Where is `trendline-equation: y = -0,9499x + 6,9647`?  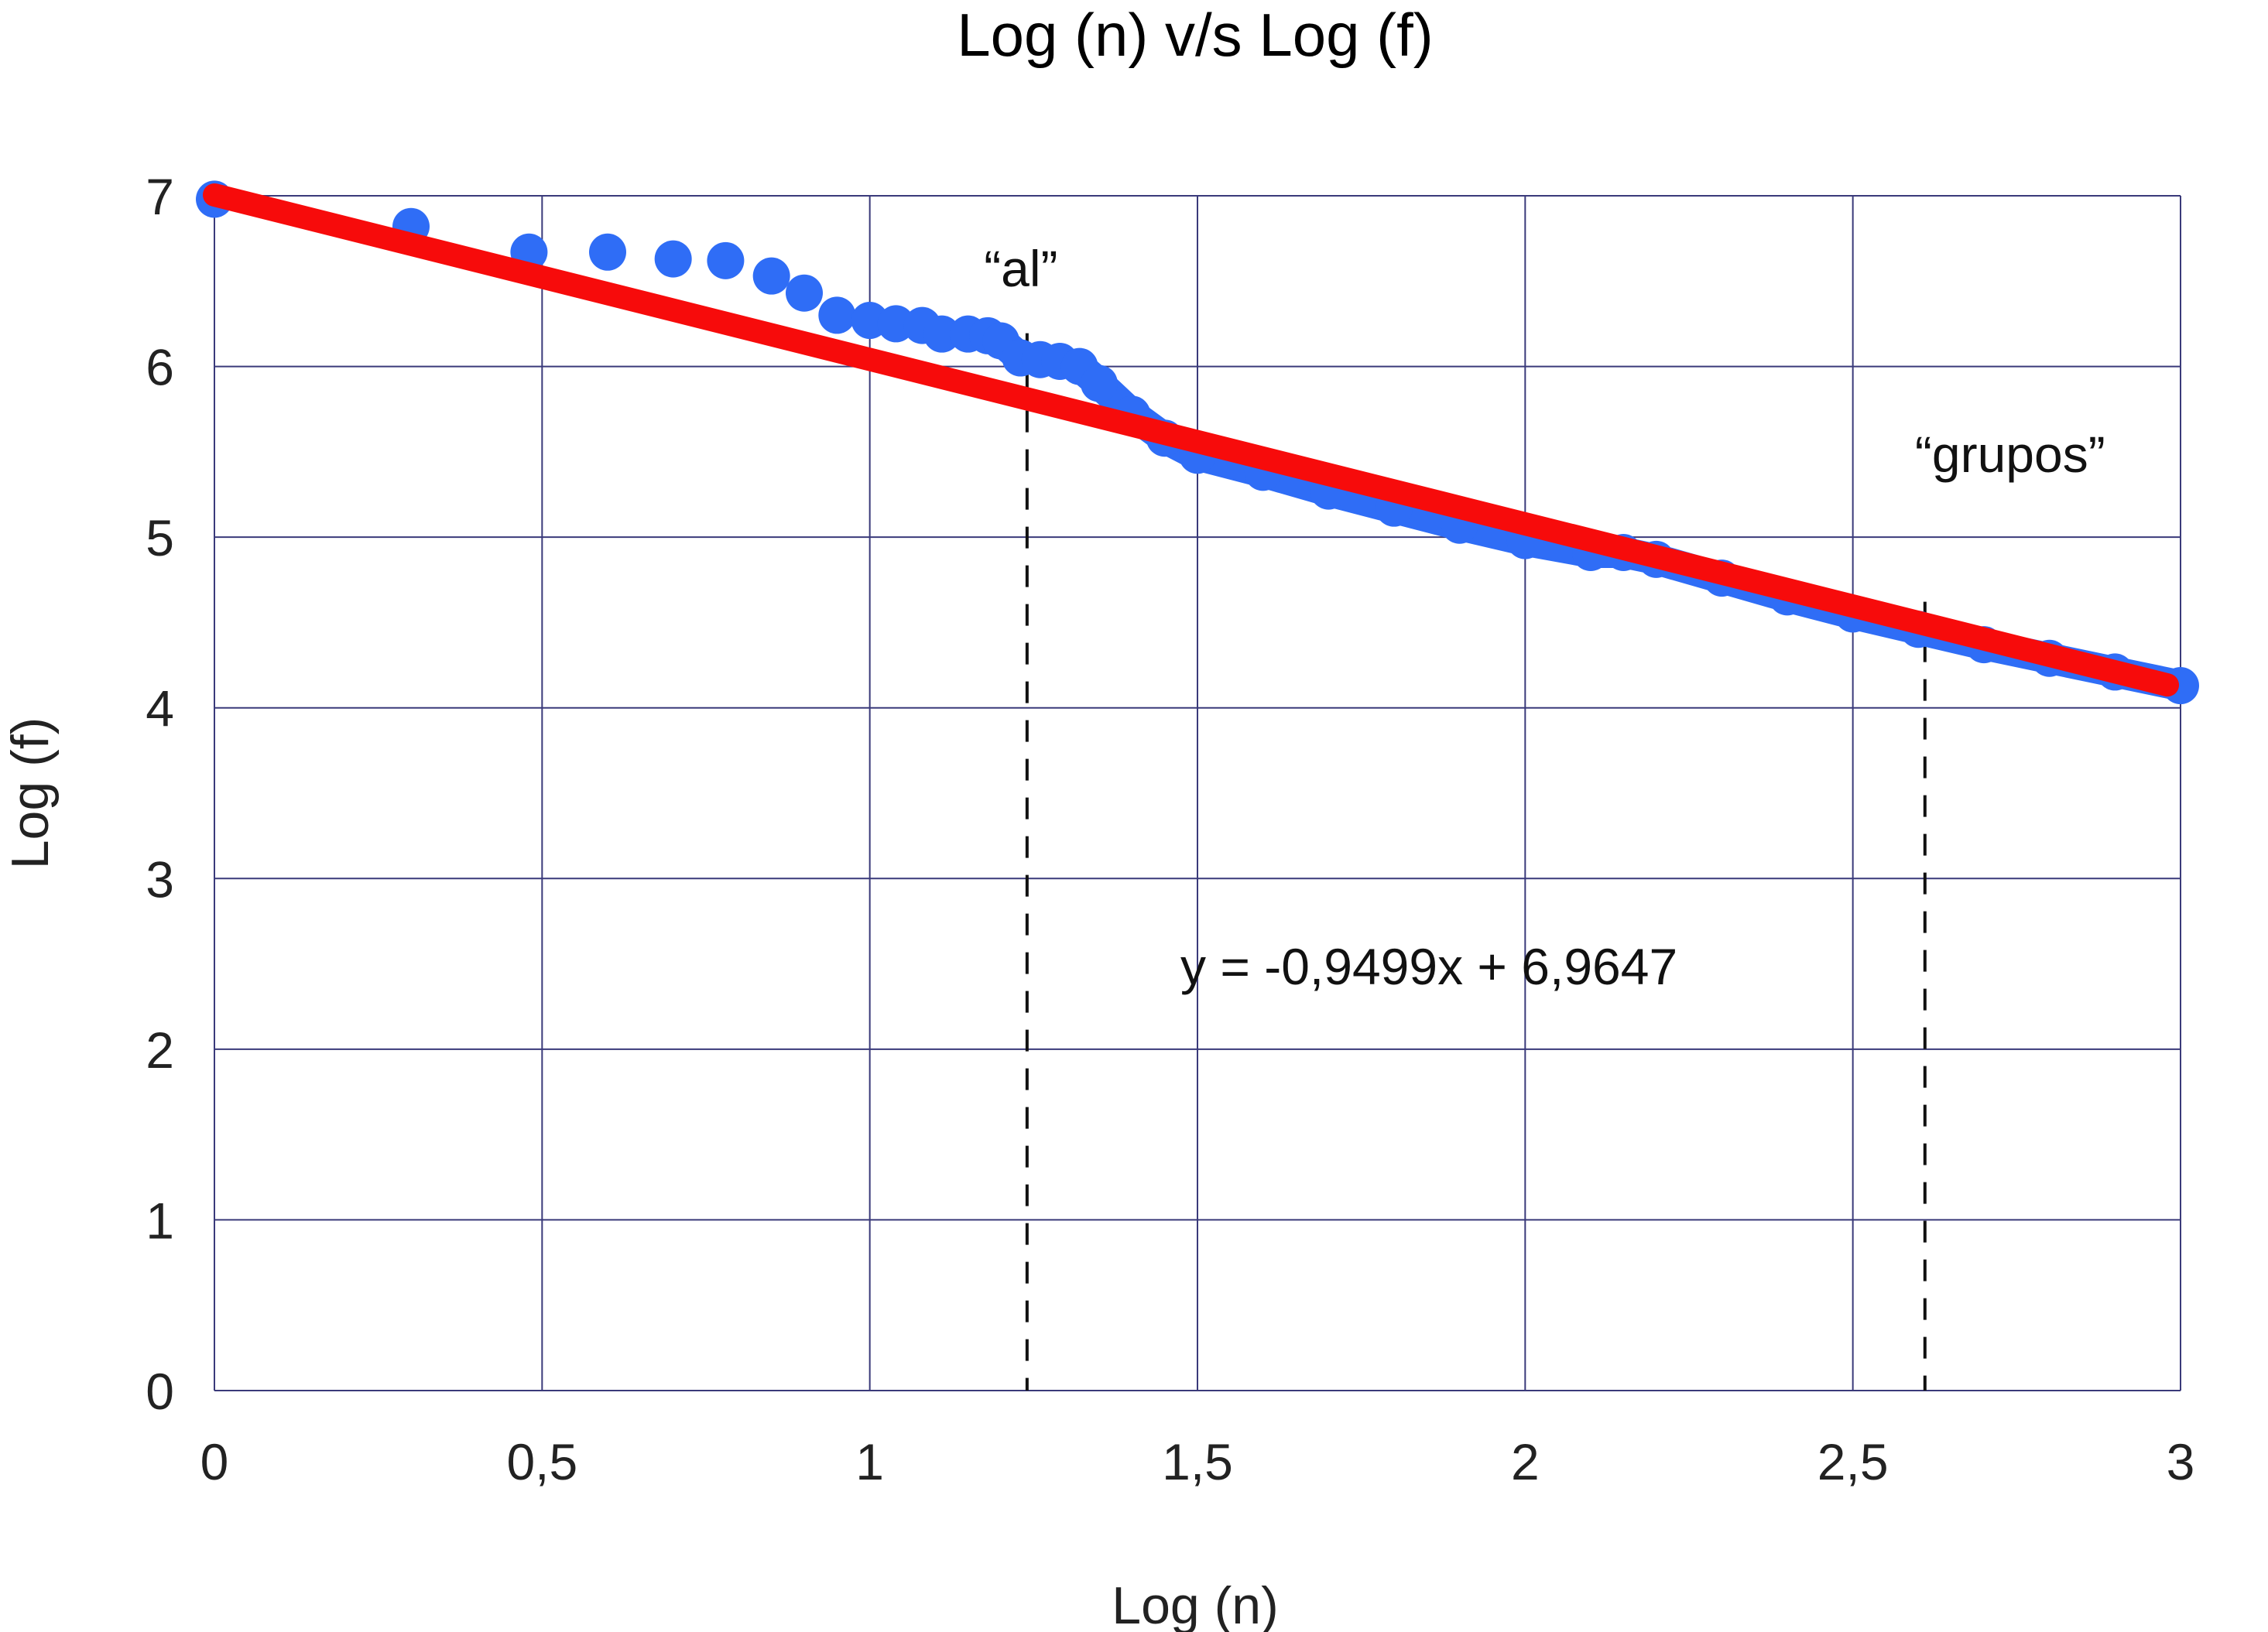
trendline-equation: y = -0,9499x + 6,9647 is located at coordinates (1428, 966).